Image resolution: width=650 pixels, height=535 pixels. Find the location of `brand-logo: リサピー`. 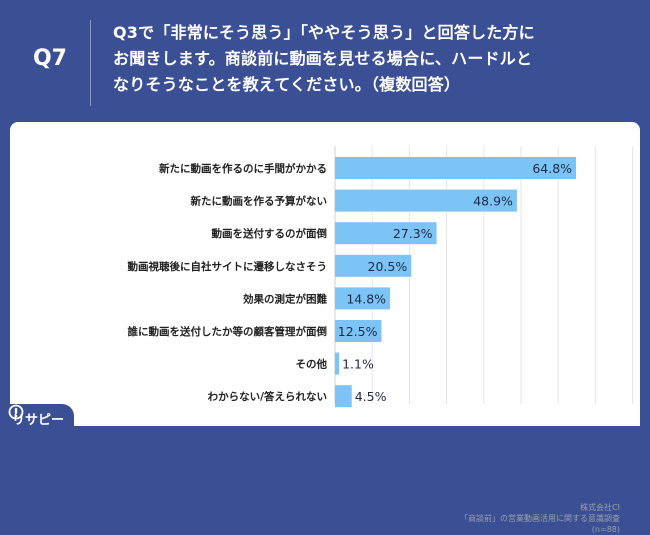

brand-logo: リサピー is located at coordinates (41, 417).